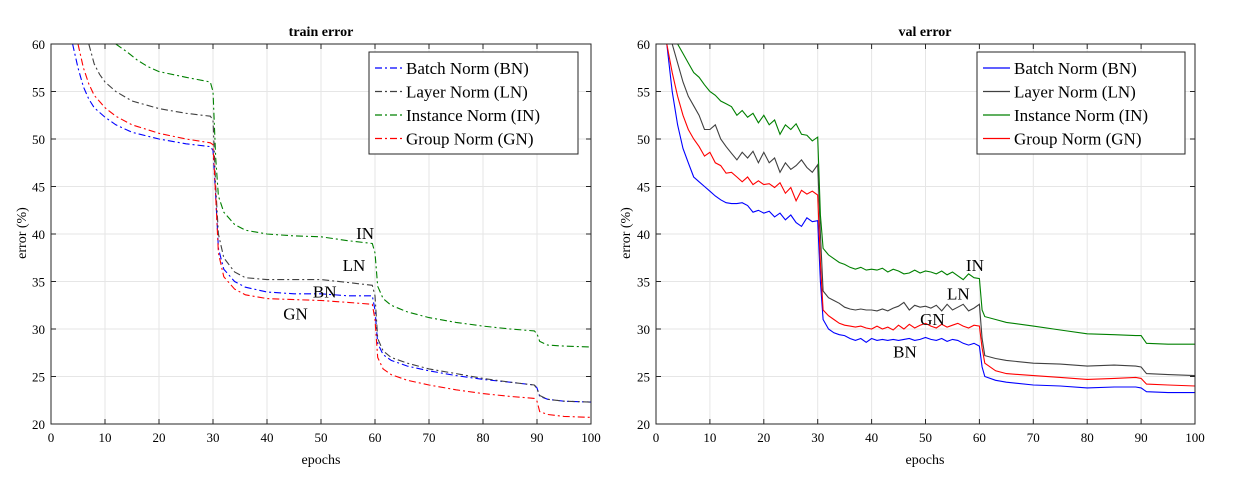  I want to click on chart-title: val error, so click(925, 32).